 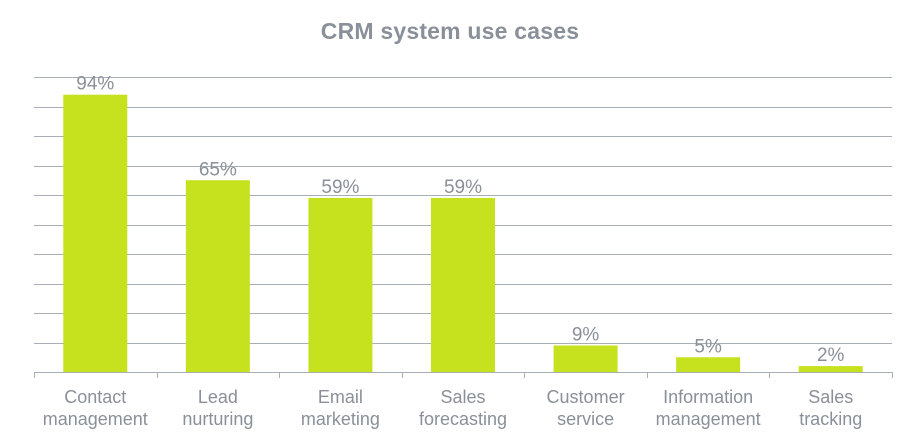 I want to click on chart-title: CRM system use cases, so click(x=450, y=31).